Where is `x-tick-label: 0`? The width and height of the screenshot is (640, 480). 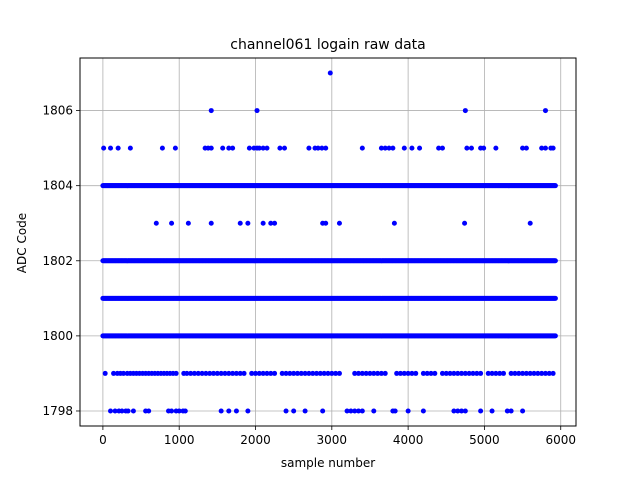
x-tick-label: 0 is located at coordinates (103, 440).